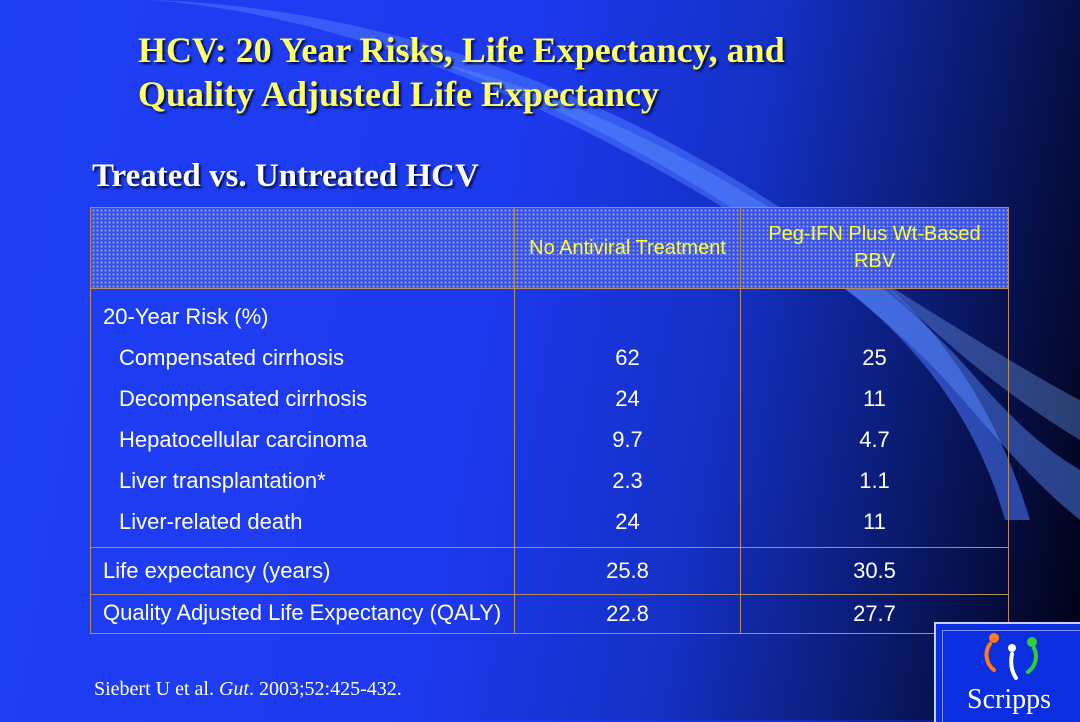  I want to click on value-no-antiviral-death: 24, so click(627, 521).